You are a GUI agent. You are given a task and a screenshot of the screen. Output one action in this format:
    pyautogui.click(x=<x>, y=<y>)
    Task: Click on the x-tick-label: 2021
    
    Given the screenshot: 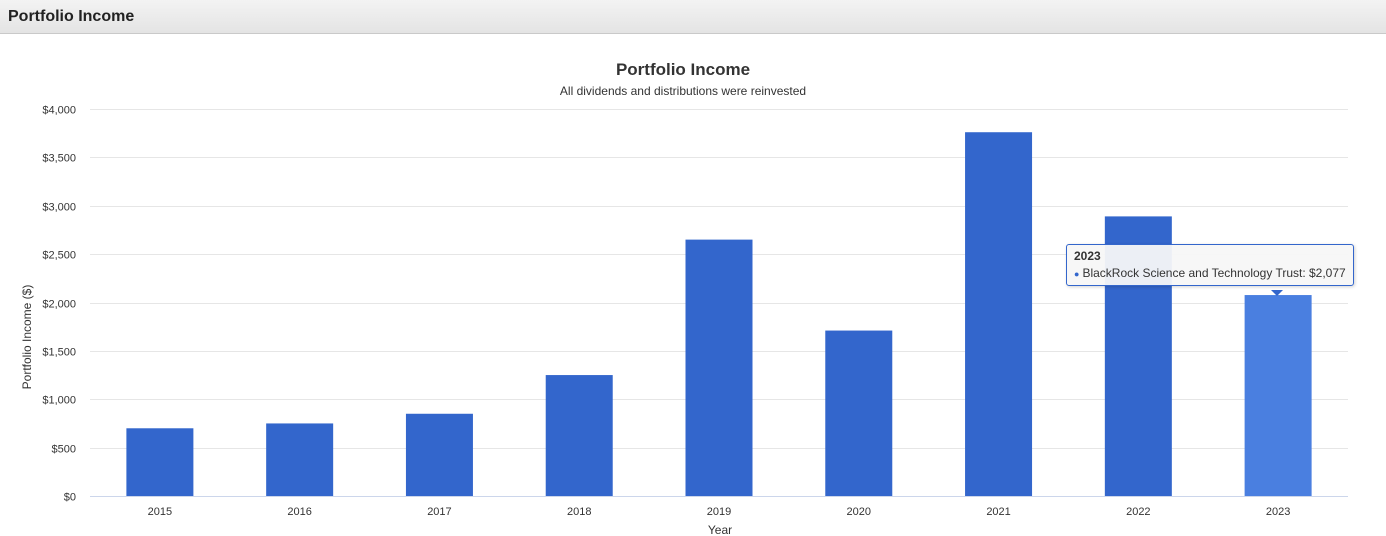 What is the action you would take?
    pyautogui.click(x=998, y=512)
    